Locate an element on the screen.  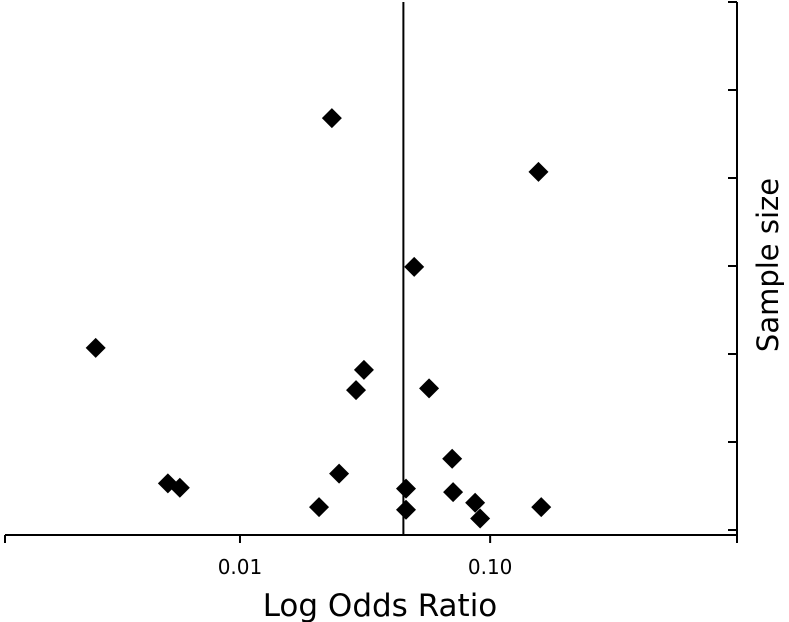
x-tick-label: 0.01 is located at coordinates (240, 567).